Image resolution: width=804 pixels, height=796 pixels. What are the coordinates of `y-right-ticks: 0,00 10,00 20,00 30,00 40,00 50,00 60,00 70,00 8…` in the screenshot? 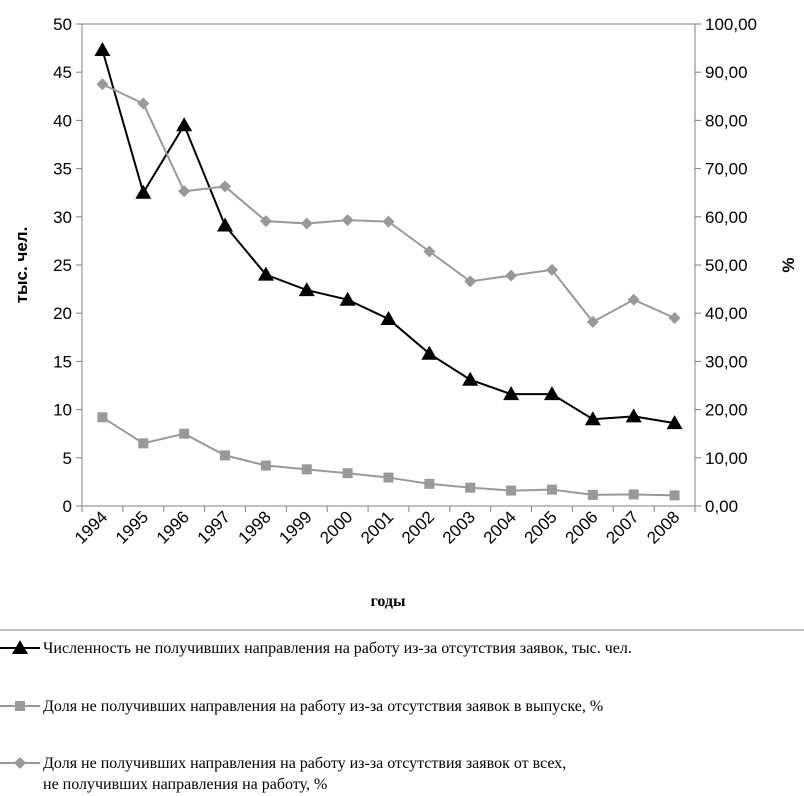 It's located at (726, 265).